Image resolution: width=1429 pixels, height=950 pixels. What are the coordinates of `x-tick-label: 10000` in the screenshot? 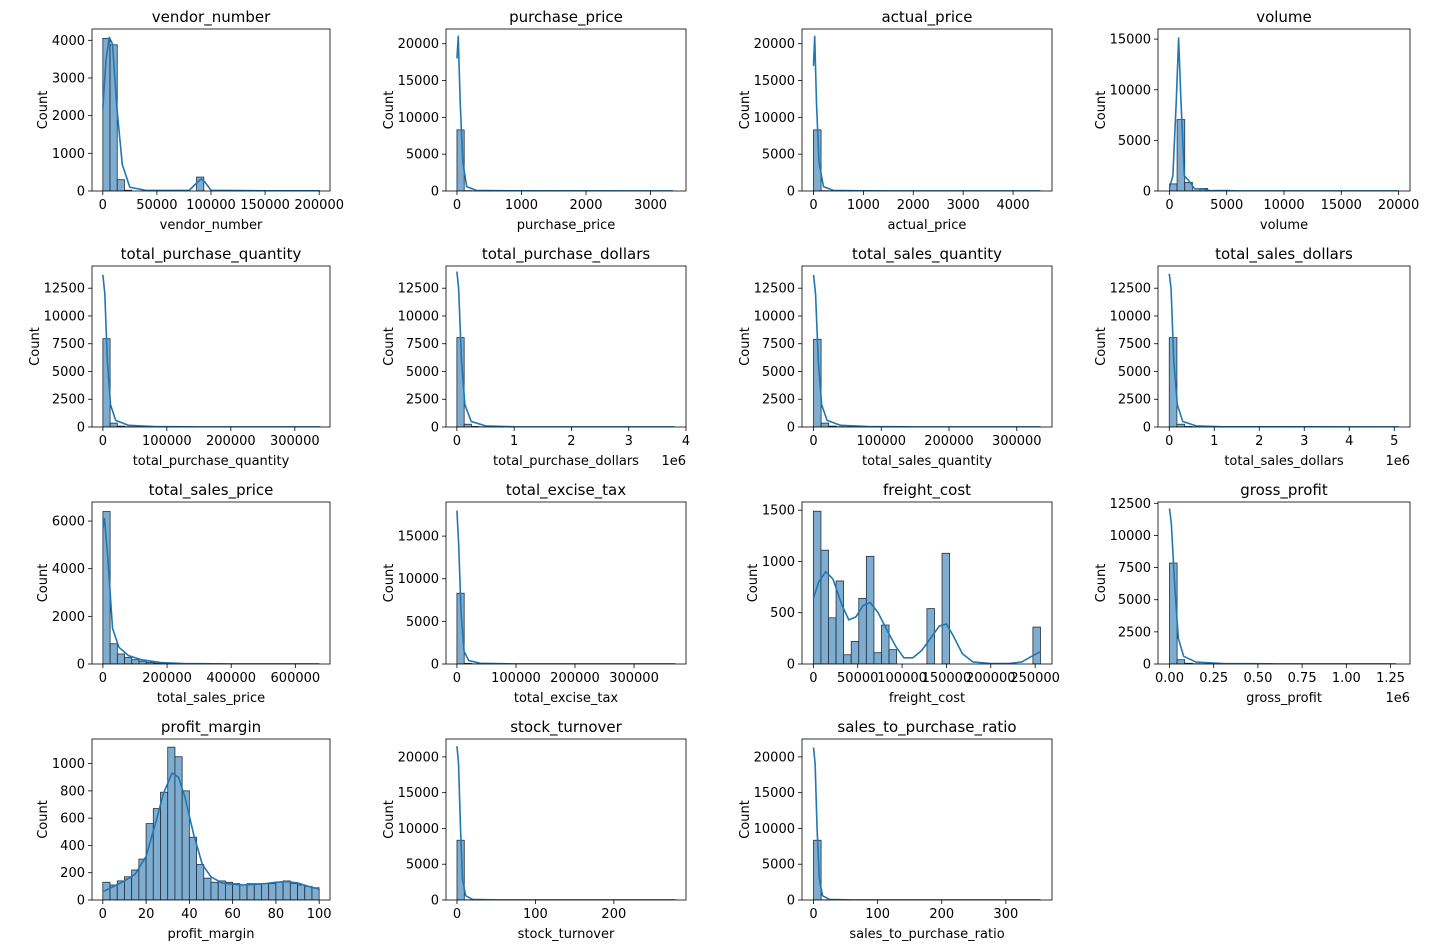 It's located at (1283, 205).